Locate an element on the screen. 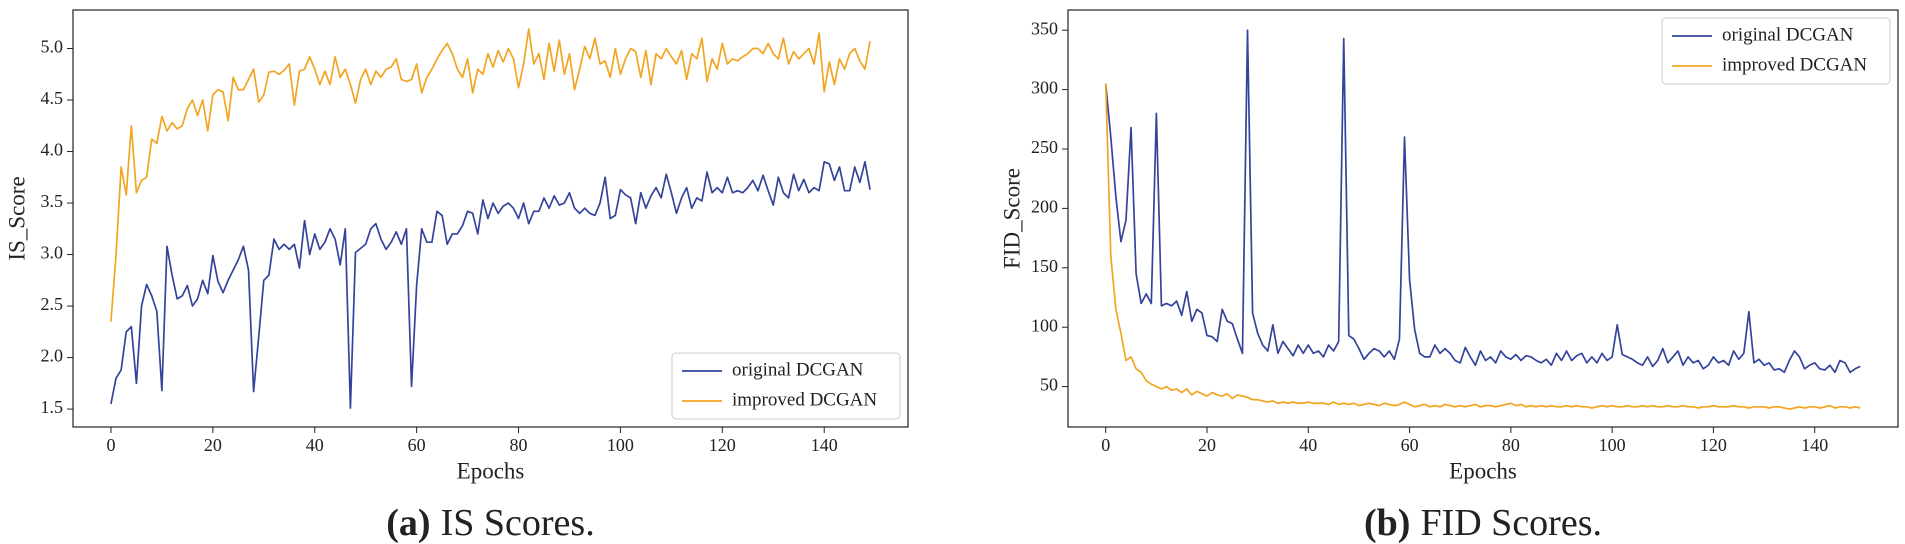 Image resolution: width=1905 pixels, height=544 pixels. caption: (b) FID Scores. is located at coordinates (1483, 523).